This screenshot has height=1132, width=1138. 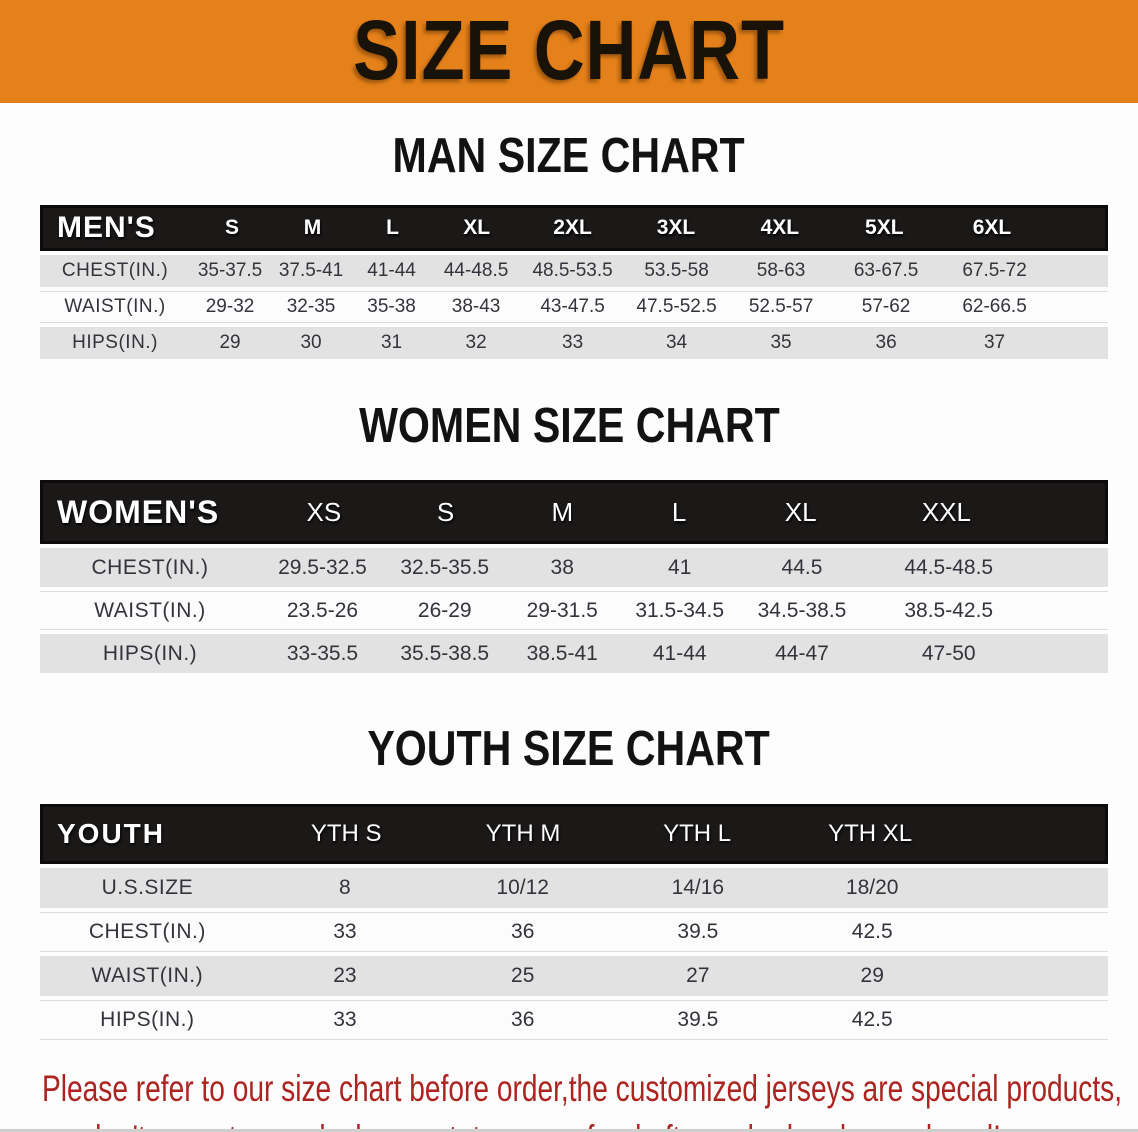 What do you see at coordinates (680, 610) in the screenshot?
I see `women-size-value: 31.5-34.5` at bounding box center [680, 610].